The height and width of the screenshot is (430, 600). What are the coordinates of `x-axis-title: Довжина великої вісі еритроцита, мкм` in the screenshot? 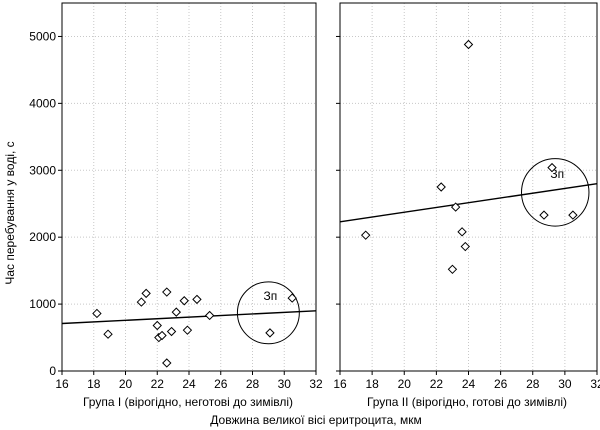 It's located at (315, 420).